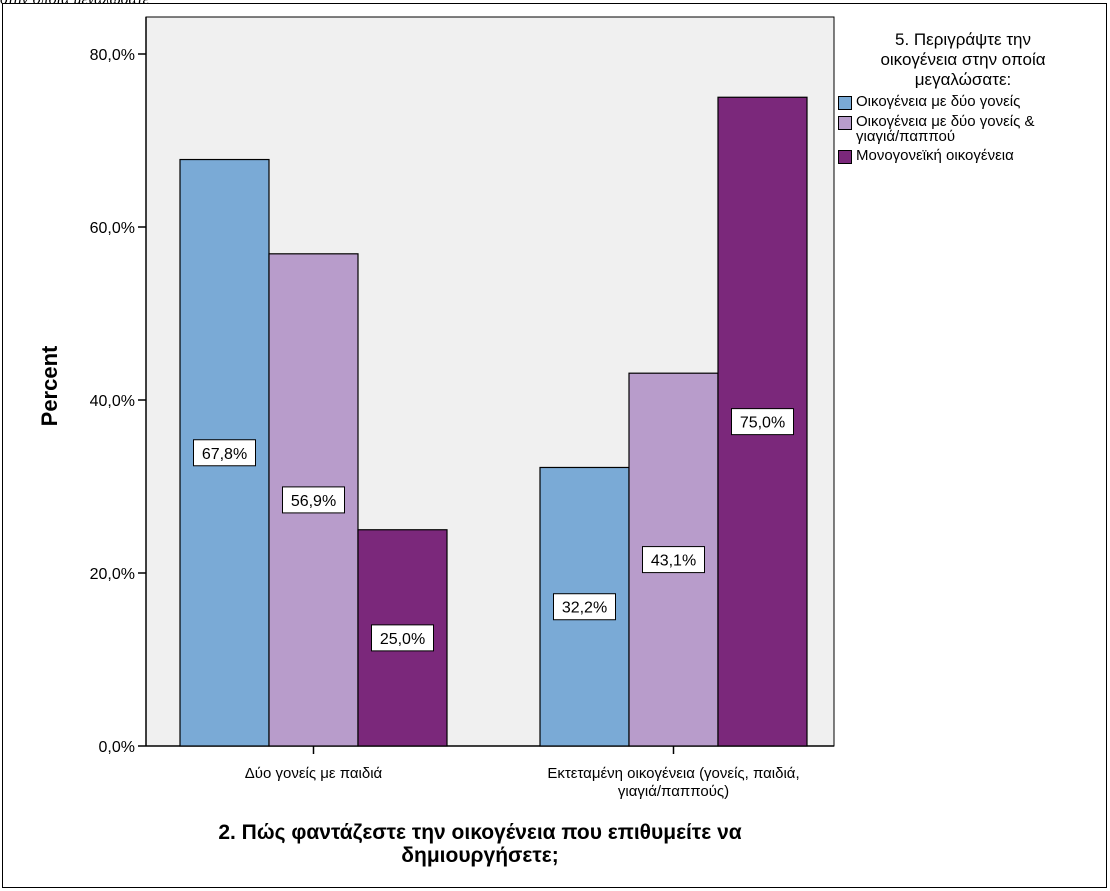  I want to click on legend-item: Οικογένεια με δύο γονείς & γιαγιά/παππού, so click(973, 129).